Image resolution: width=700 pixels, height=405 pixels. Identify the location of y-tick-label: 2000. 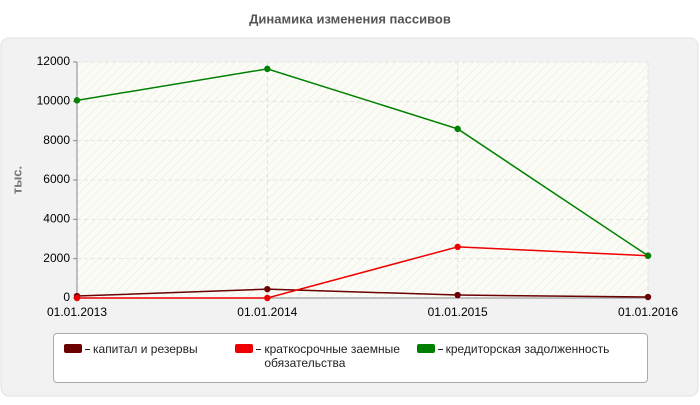
(56, 258).